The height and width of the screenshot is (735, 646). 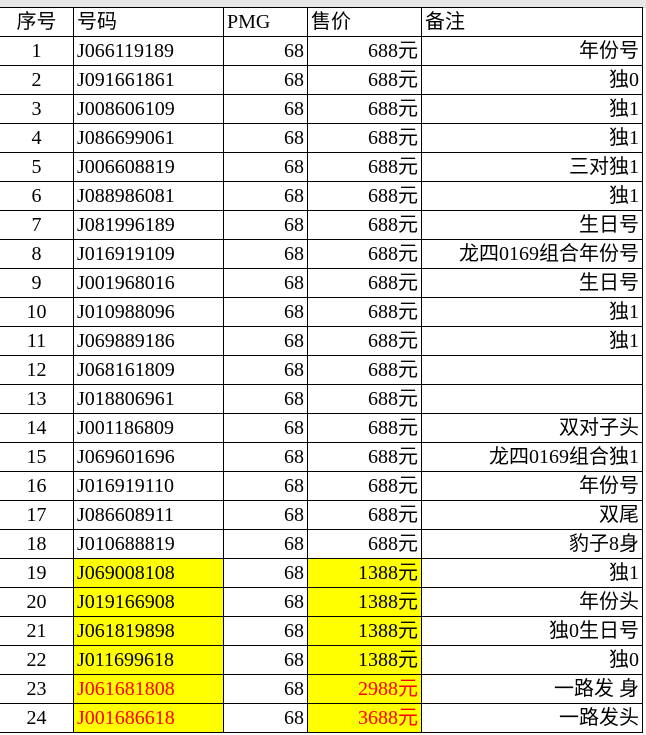 What do you see at coordinates (148, 22) in the screenshot?
I see `header-cell-code: 号码` at bounding box center [148, 22].